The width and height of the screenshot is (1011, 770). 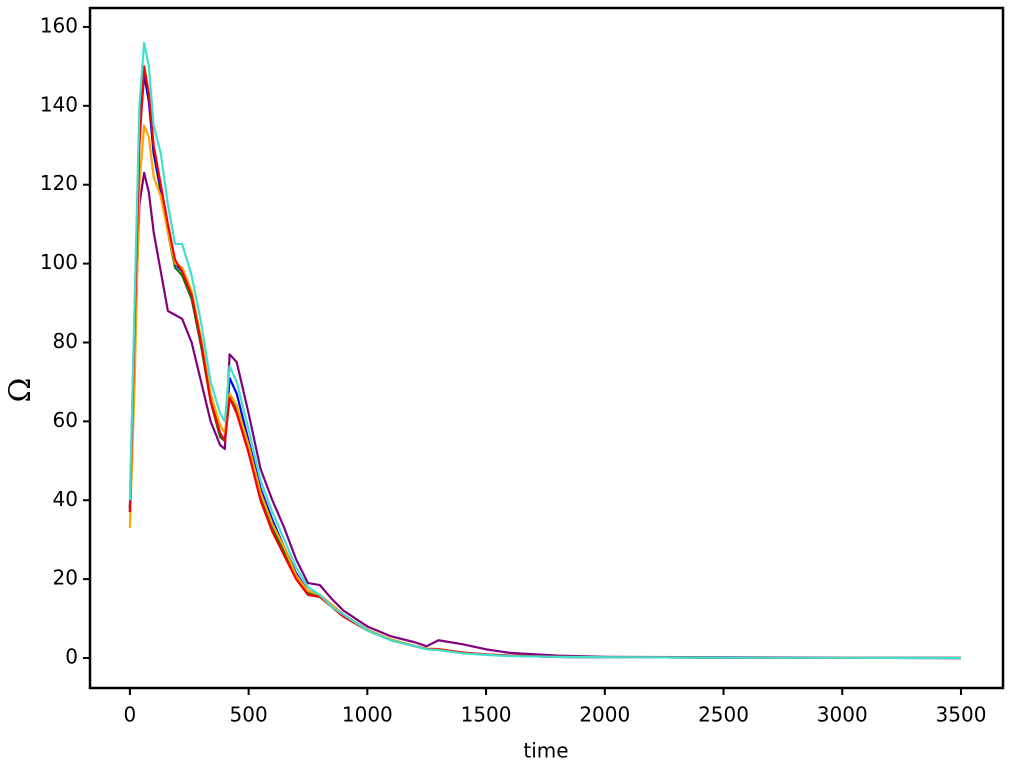 What do you see at coordinates (71, 657) in the screenshot?
I see `y-tick-label: 0` at bounding box center [71, 657].